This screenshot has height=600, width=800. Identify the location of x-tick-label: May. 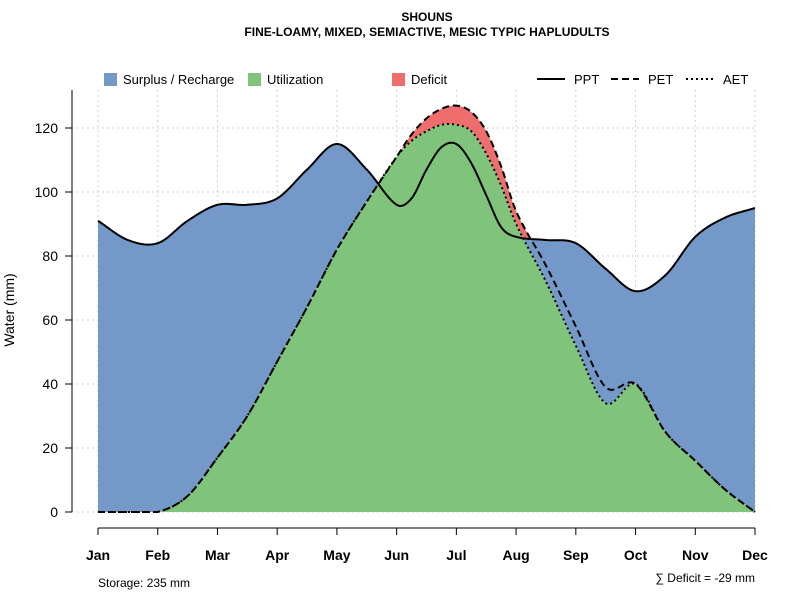
(336, 555).